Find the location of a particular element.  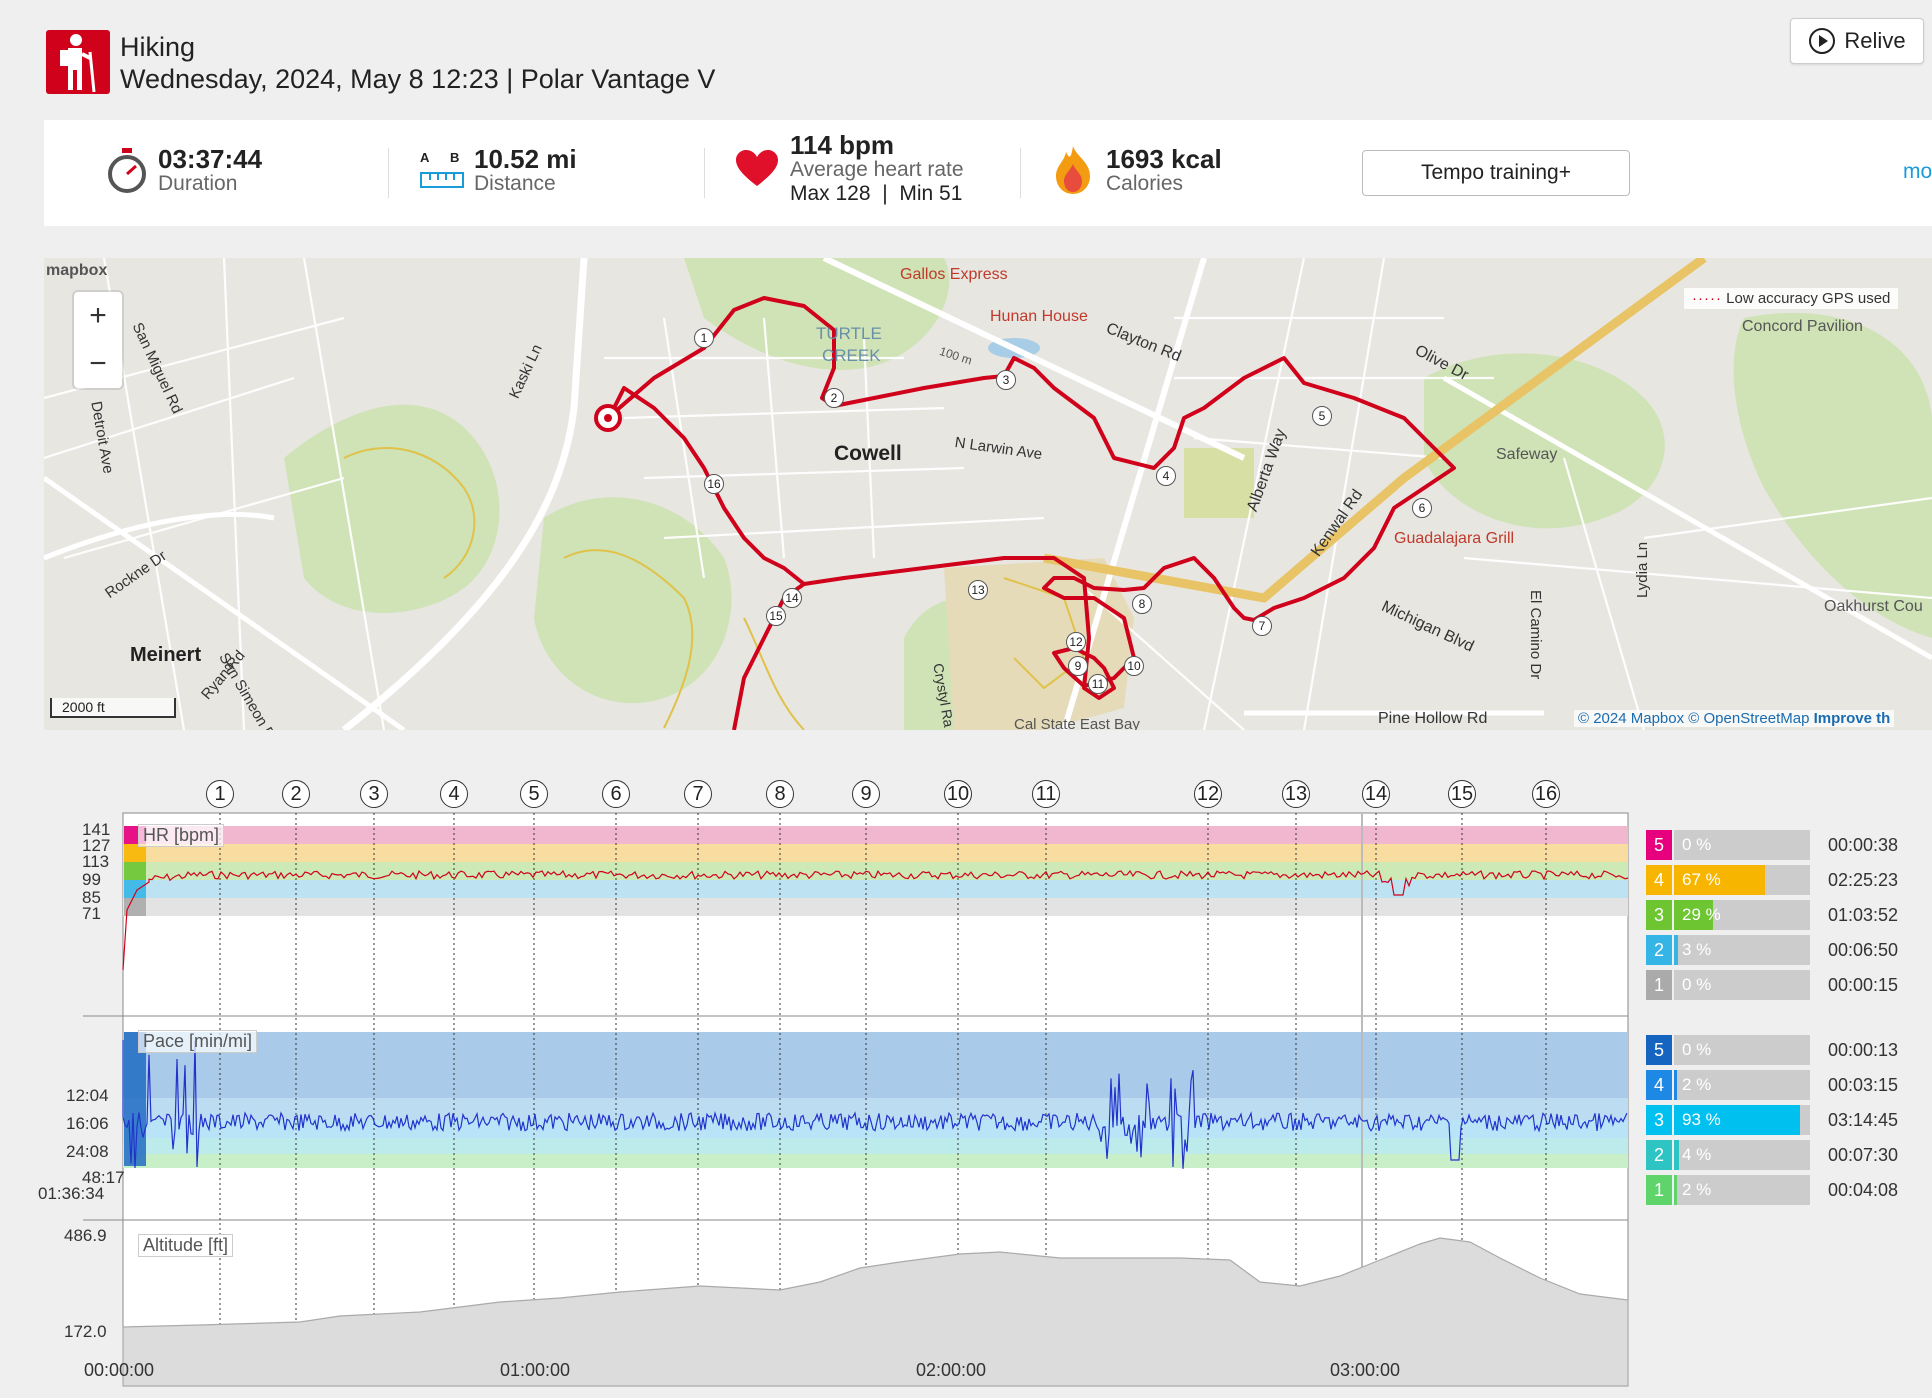

osm-attribution-link: © OpenStreetMap is located at coordinates (1749, 718).